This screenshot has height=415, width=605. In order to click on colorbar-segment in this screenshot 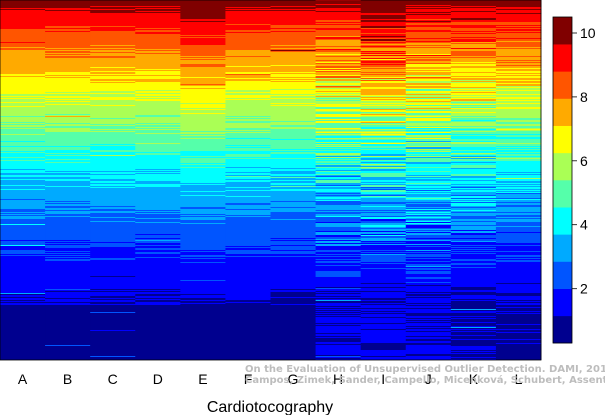, I will do `click(562, 139)`.